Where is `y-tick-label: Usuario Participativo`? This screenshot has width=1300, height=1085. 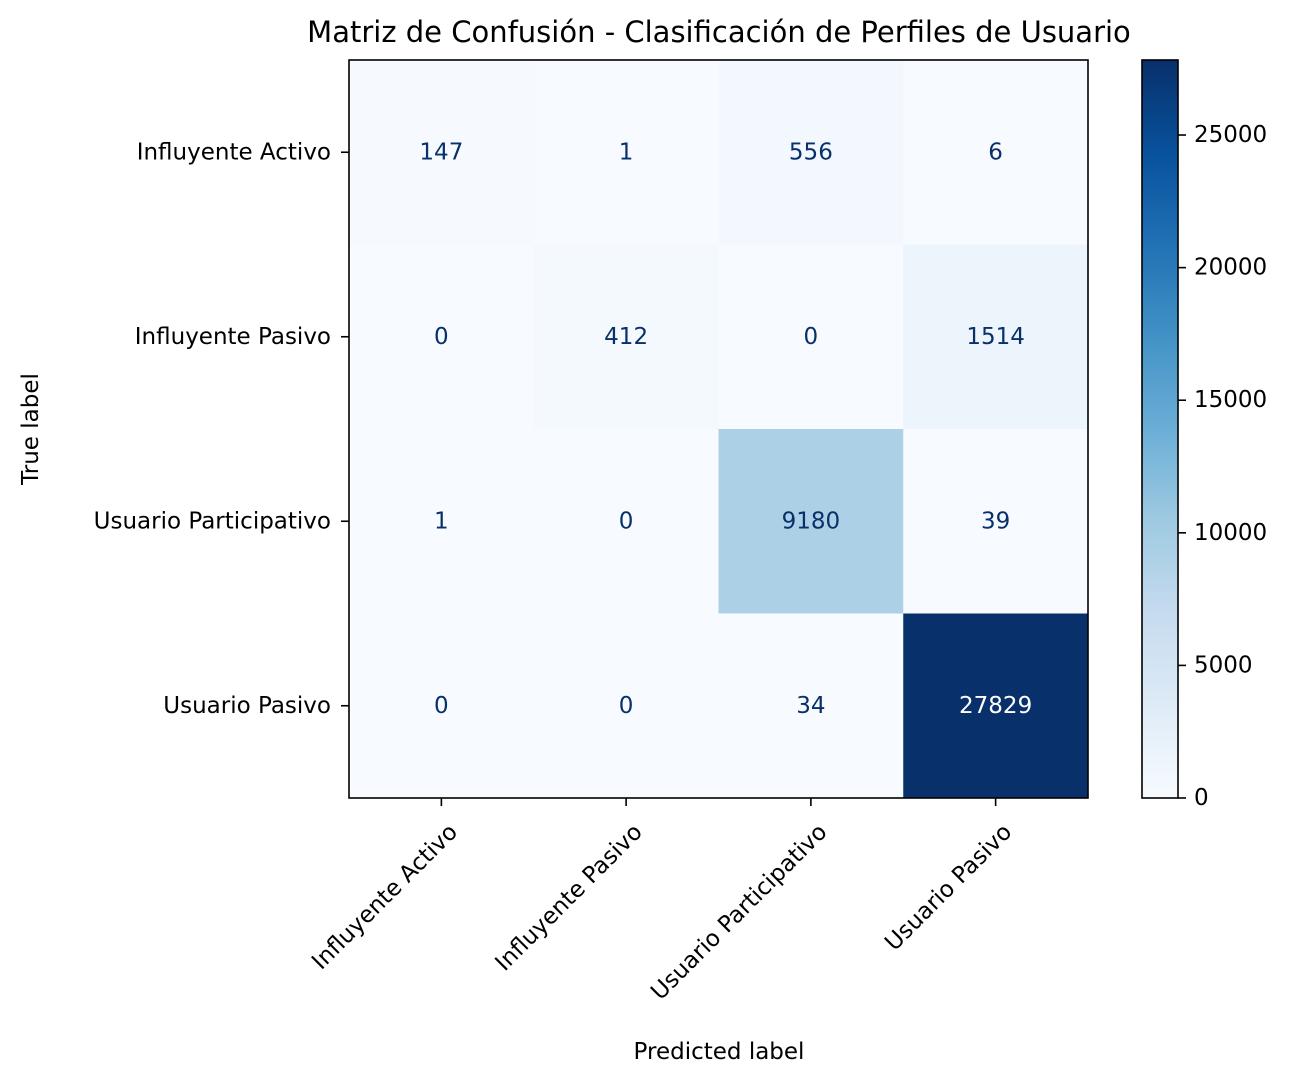
y-tick-label: Usuario Participativo is located at coordinates (212, 521).